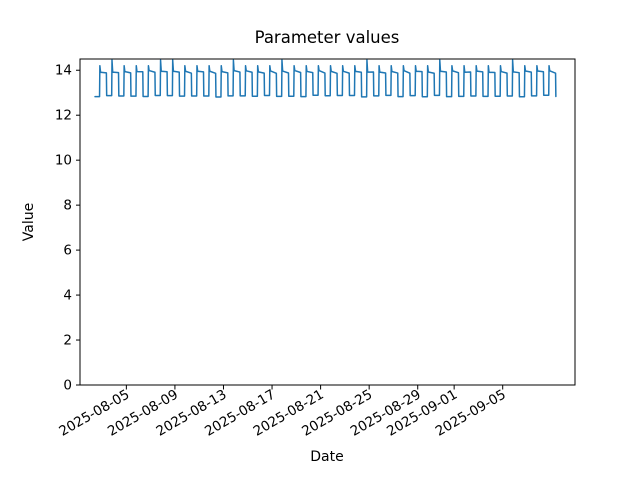  I want to click on parameter-line, so click(325, 78).